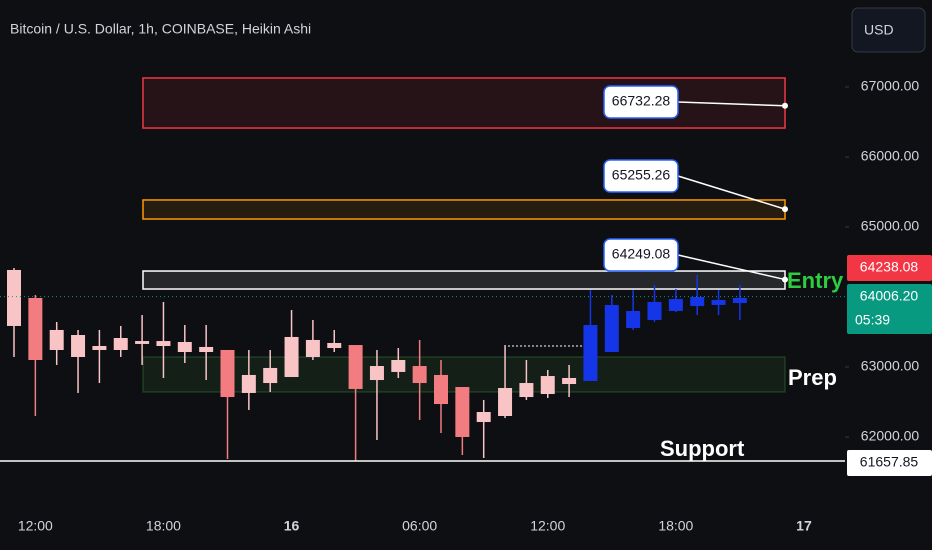 This screenshot has height=550, width=932. Describe the element at coordinates (889, 296) in the screenshot. I see `price-badge-label: 64006.20` at that location.